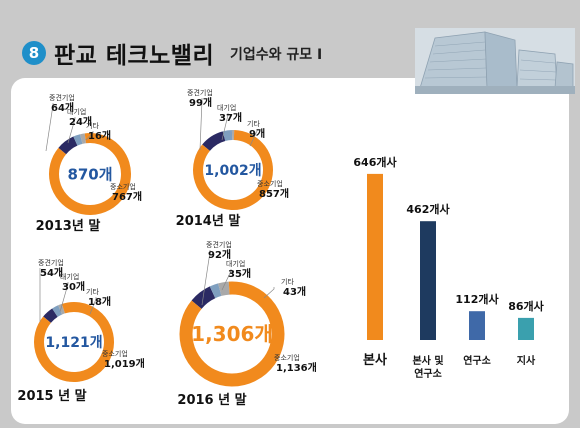 This screenshot has width=580, height=428. Describe the element at coordinates (51, 396) in the screenshot. I see `donut-year-label: 2015 년 말` at that location.